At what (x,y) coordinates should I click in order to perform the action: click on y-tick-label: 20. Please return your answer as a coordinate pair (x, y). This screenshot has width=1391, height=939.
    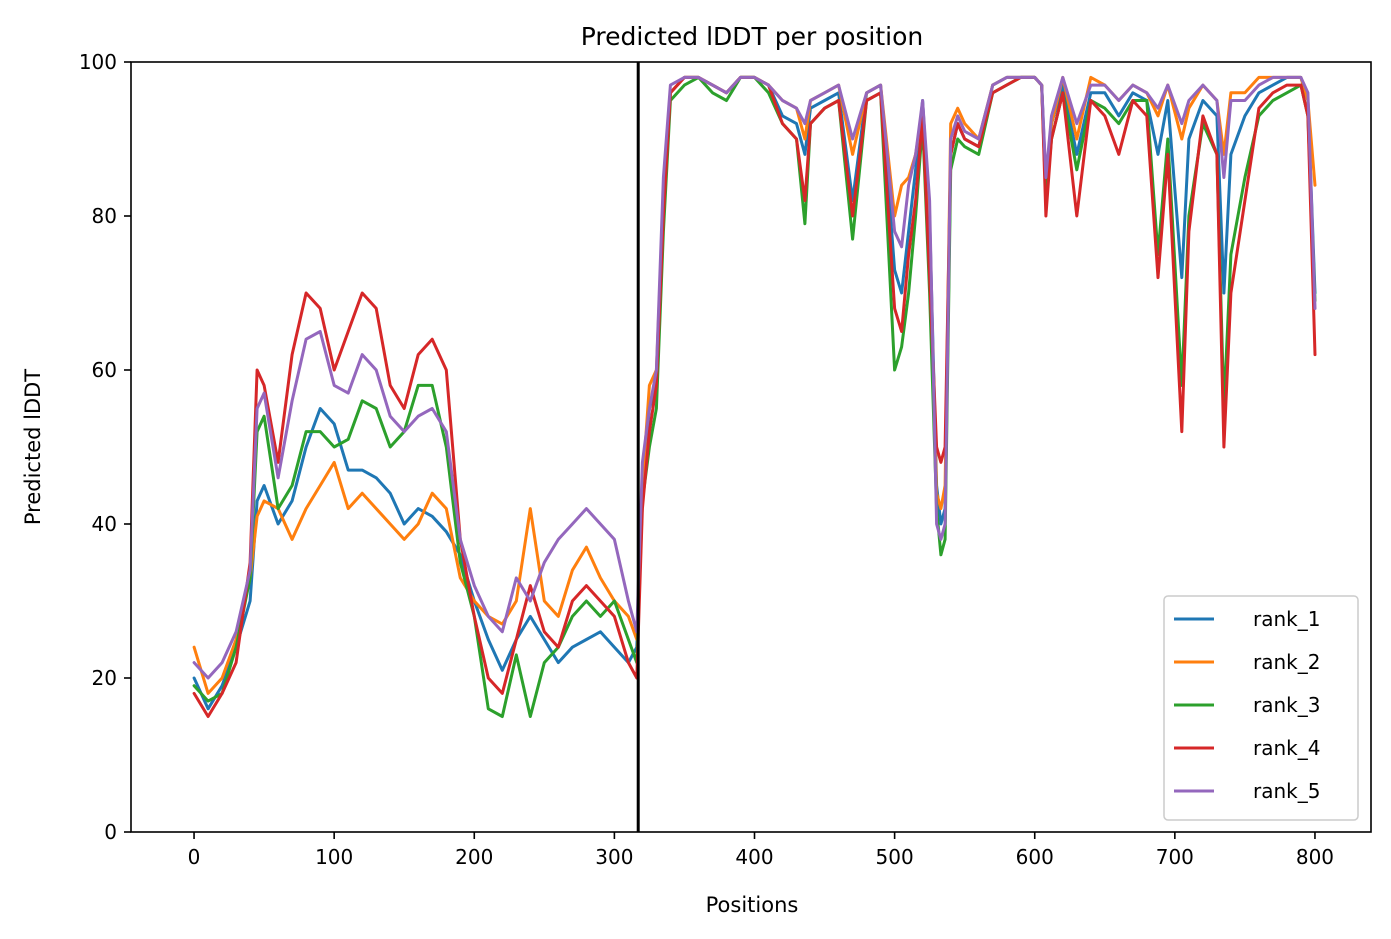
    Looking at the image, I should click on (104, 678).